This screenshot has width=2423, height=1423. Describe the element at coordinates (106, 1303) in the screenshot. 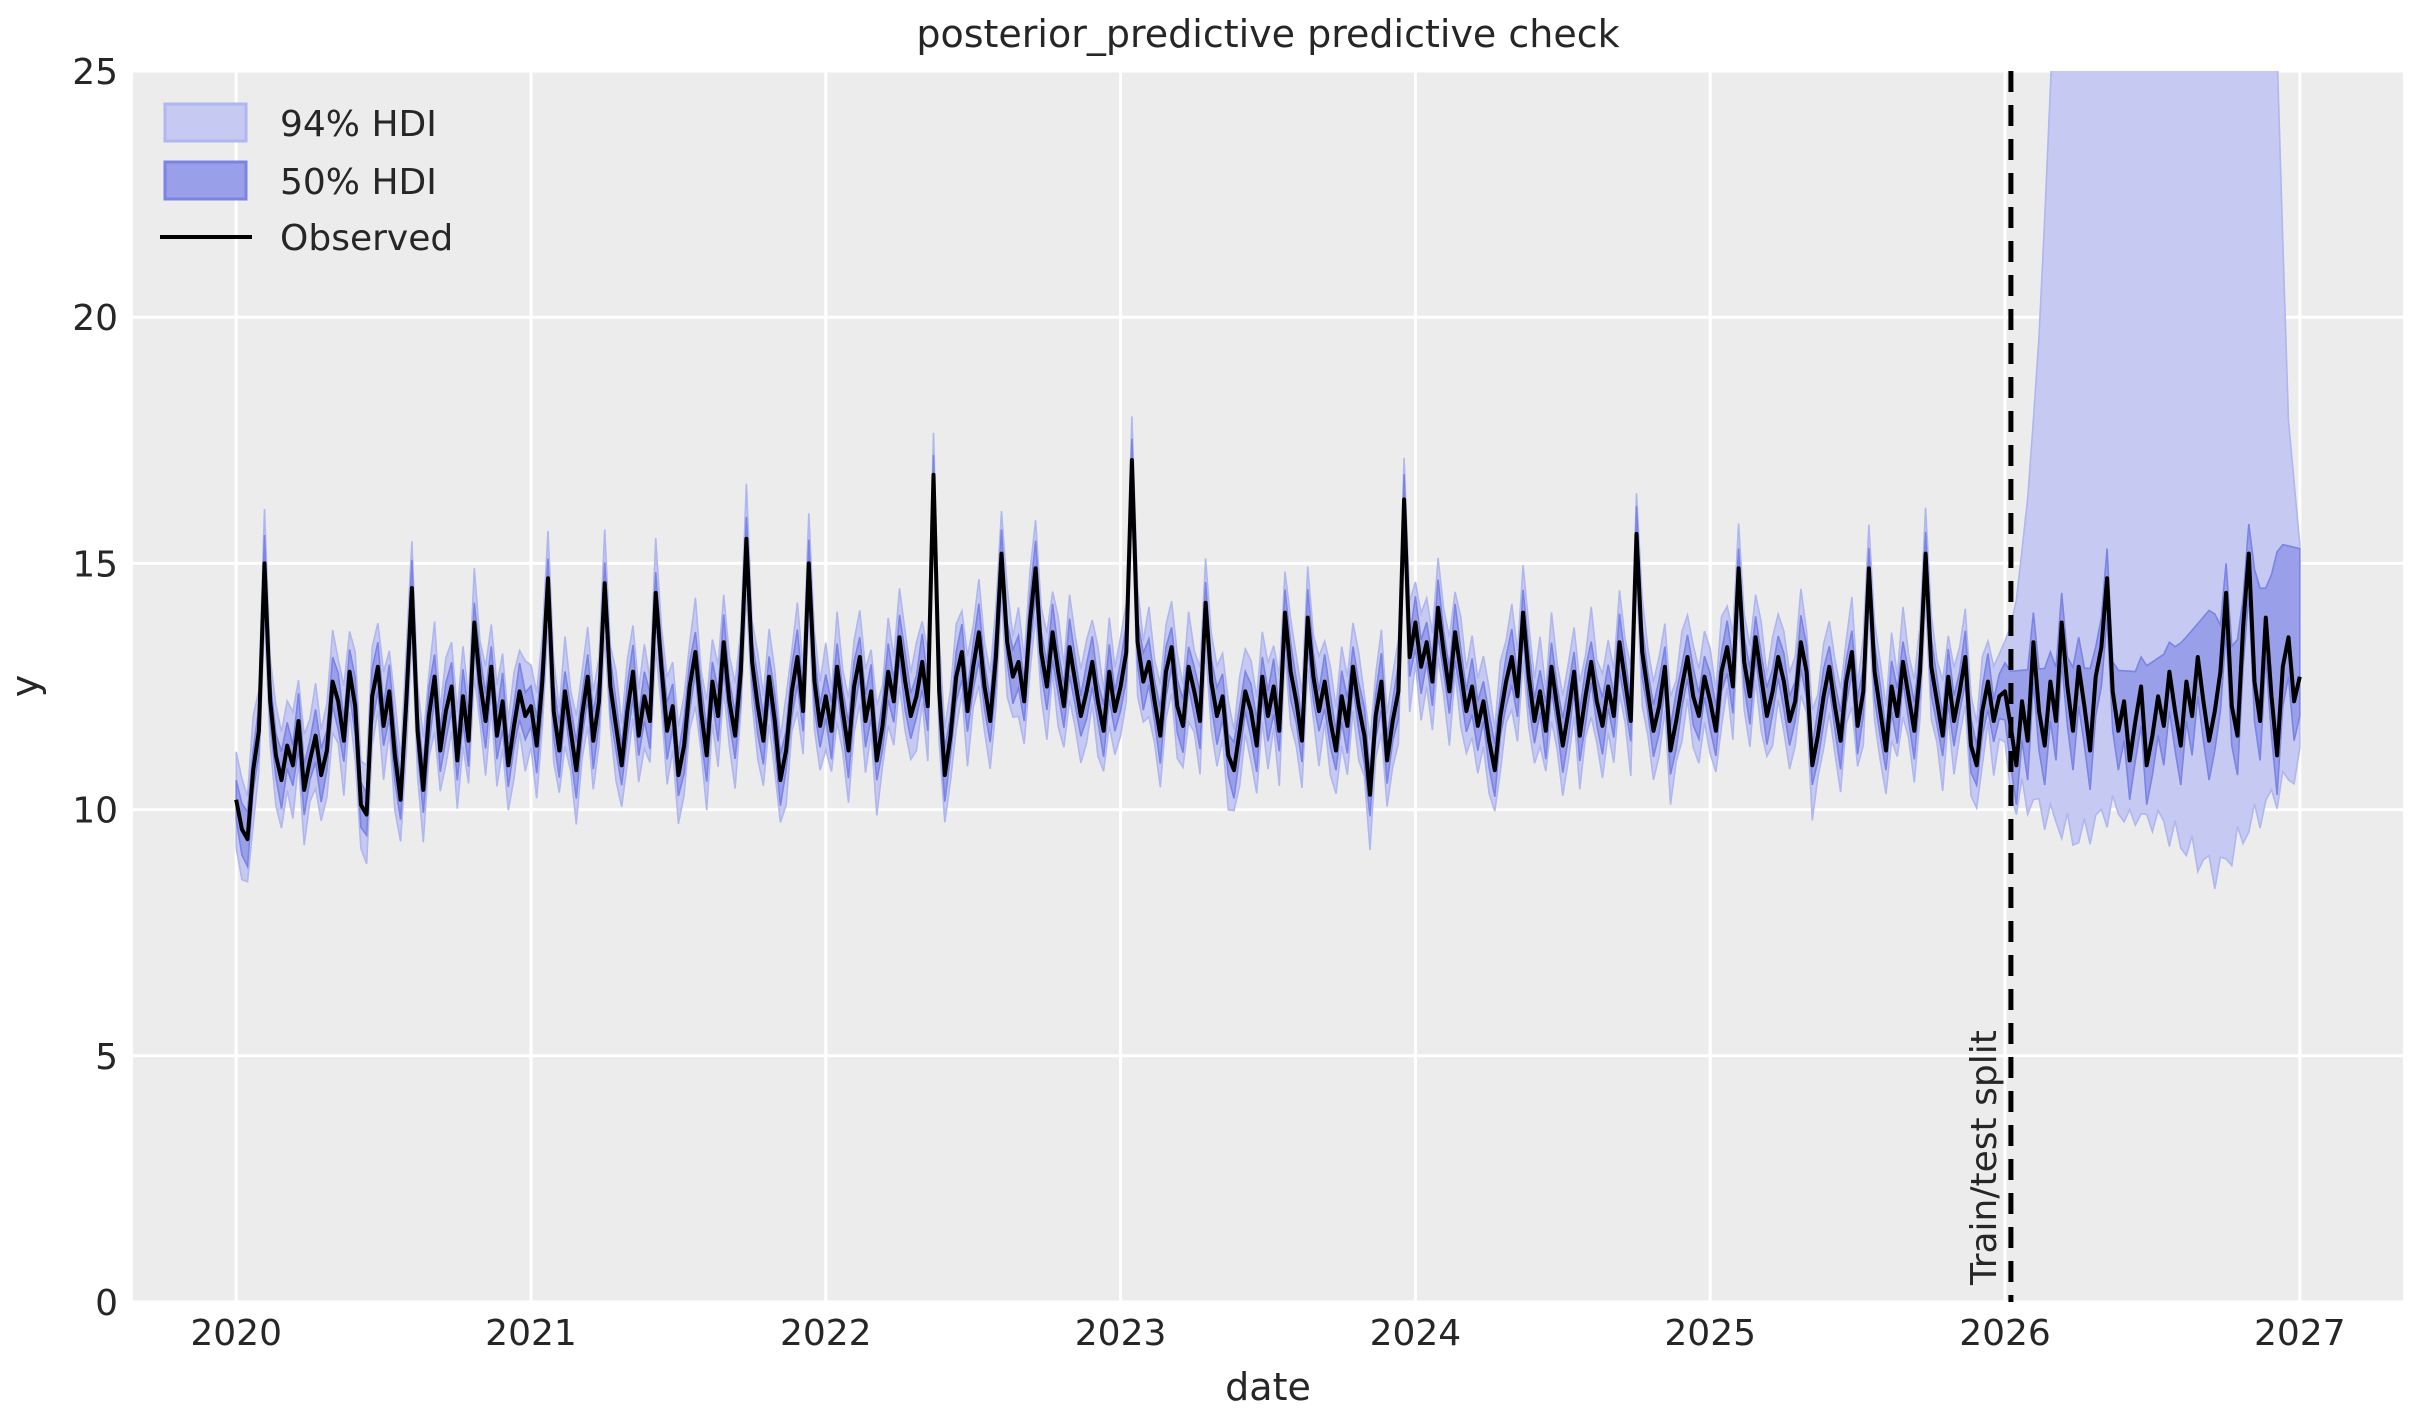

I see `y-tick-label: 0` at that location.